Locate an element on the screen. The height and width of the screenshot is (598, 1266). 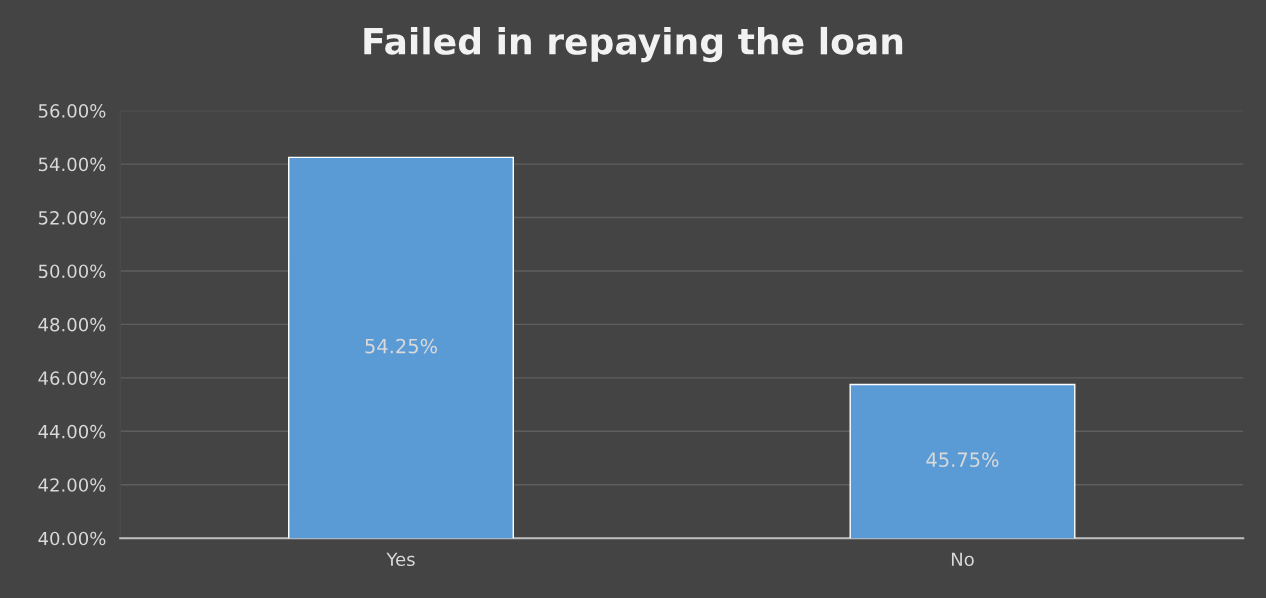
y-tick-label: 46.00% is located at coordinates (72, 378).